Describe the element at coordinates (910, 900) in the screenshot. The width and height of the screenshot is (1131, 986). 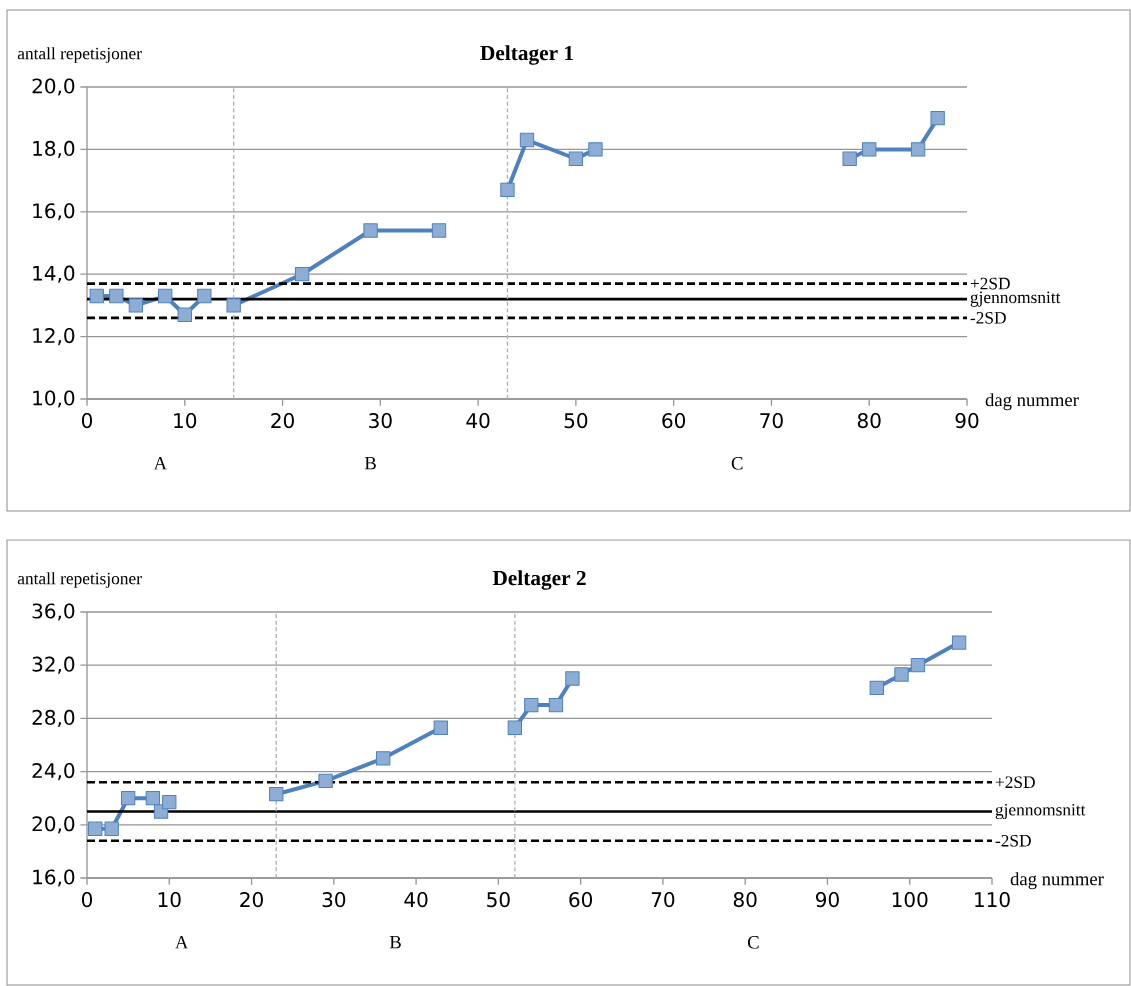
I see `x-tick-label: 100` at that location.